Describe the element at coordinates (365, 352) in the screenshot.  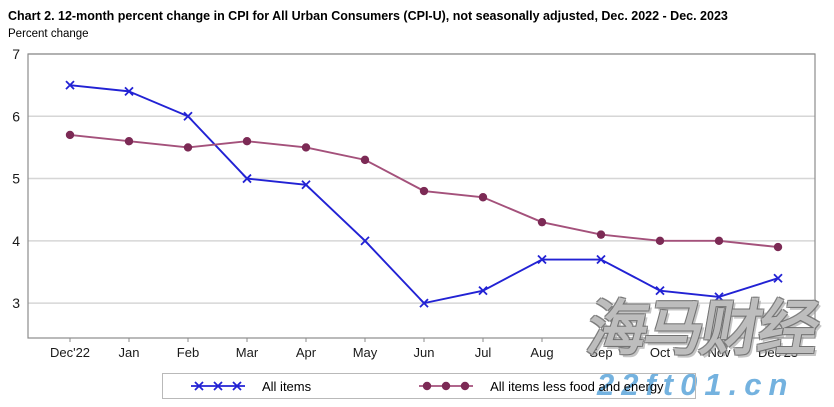
I see `x-axis-label: May` at that location.